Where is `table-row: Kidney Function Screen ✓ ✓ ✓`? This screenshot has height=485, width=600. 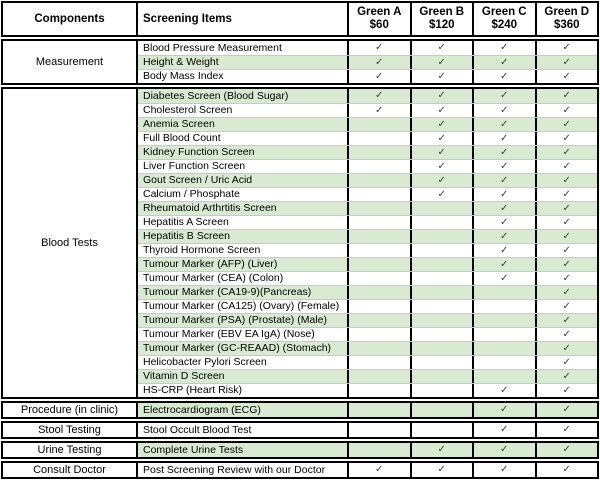
table-row: Kidney Function Screen ✓ ✓ ✓ is located at coordinates (367, 152).